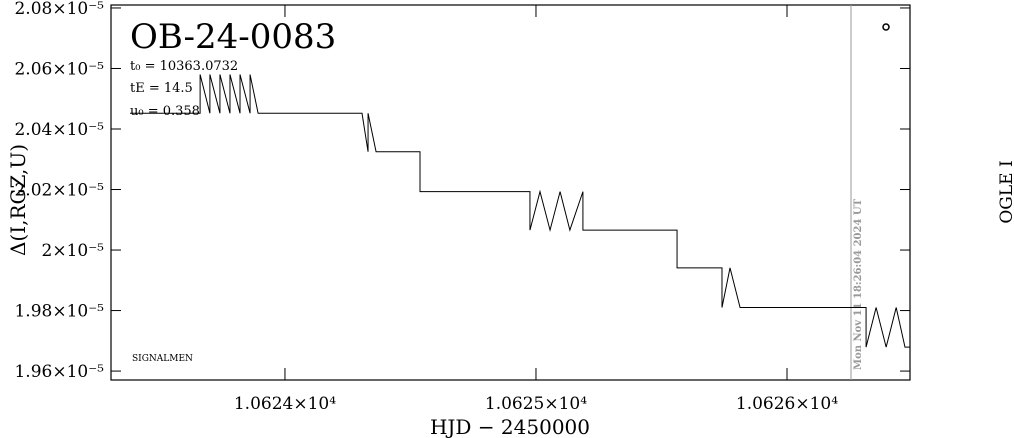 The width and height of the screenshot is (1014, 438). I want to click on symbol, so click(886, 27).